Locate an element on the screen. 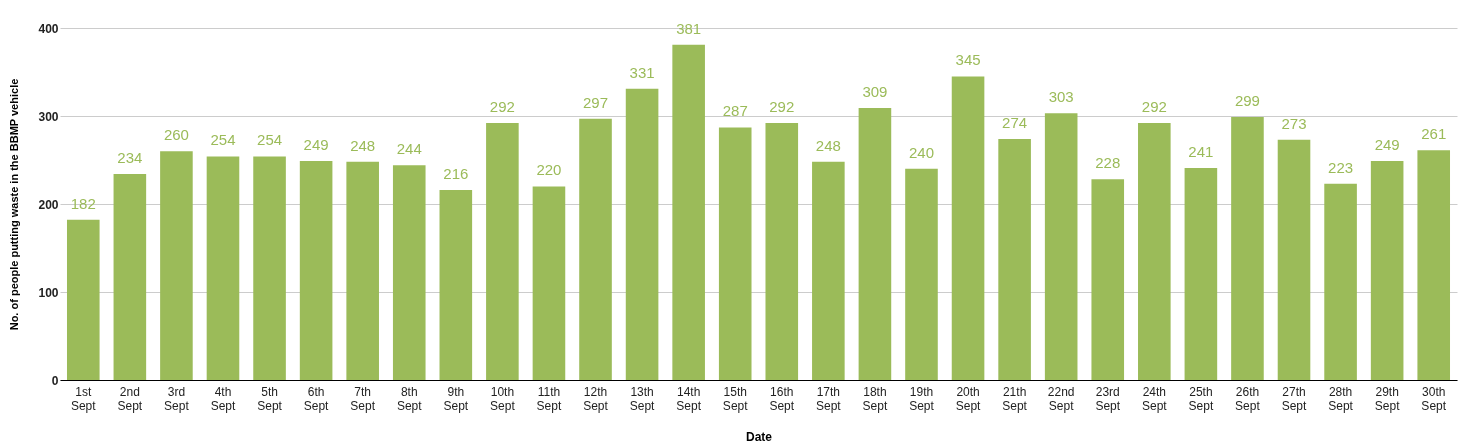  x-tick-label: 27th Sept is located at coordinates (1294, 398).